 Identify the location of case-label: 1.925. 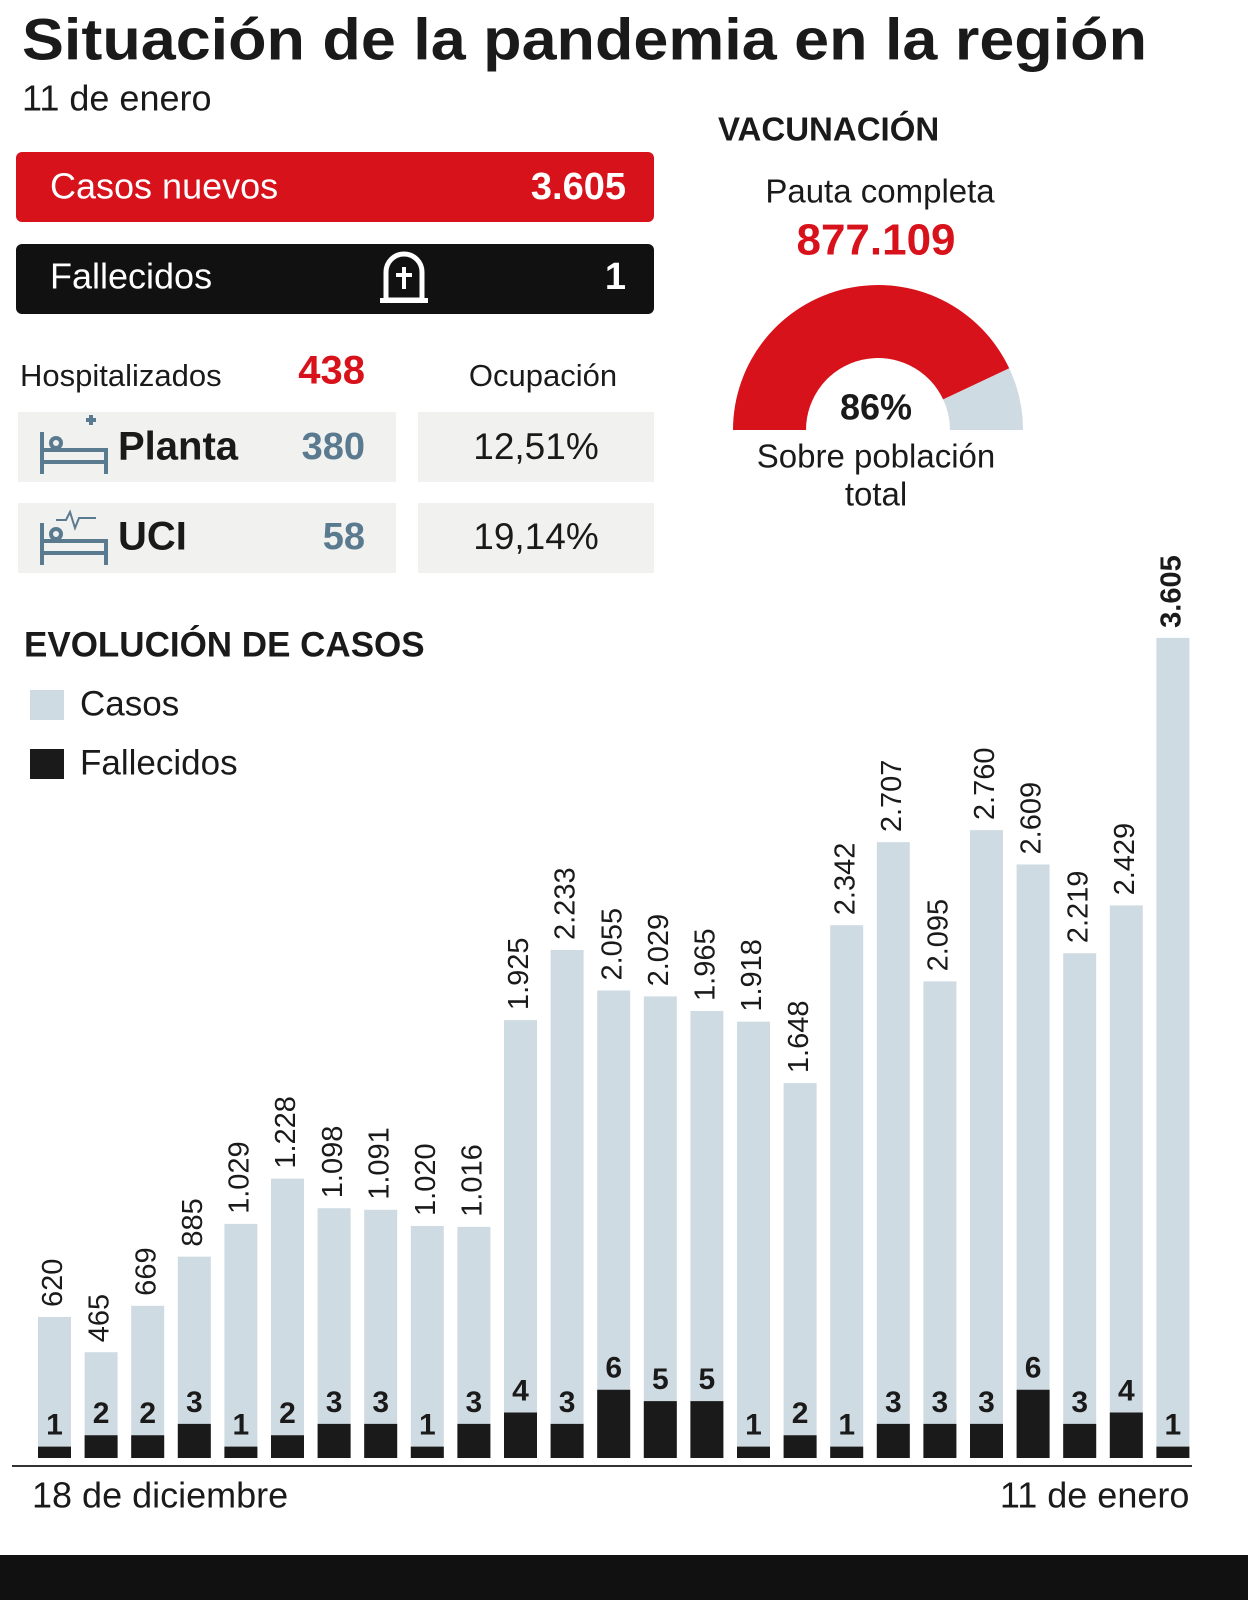
(519, 973).